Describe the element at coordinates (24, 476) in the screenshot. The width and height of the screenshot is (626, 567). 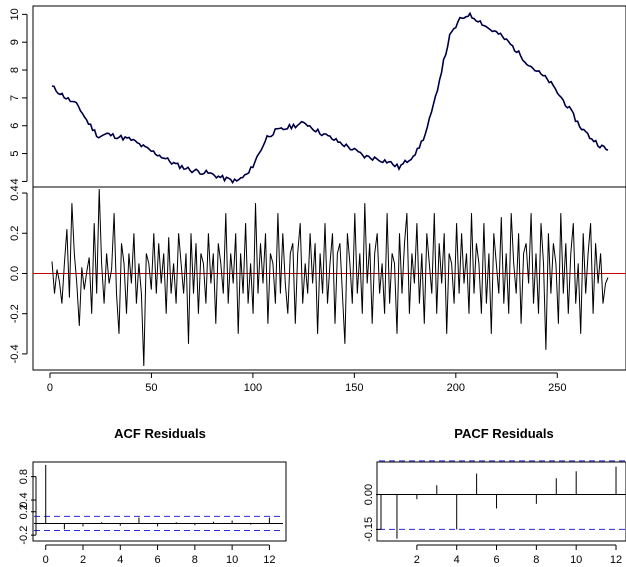
I see `acf-y-tick-label: 0.8` at that location.